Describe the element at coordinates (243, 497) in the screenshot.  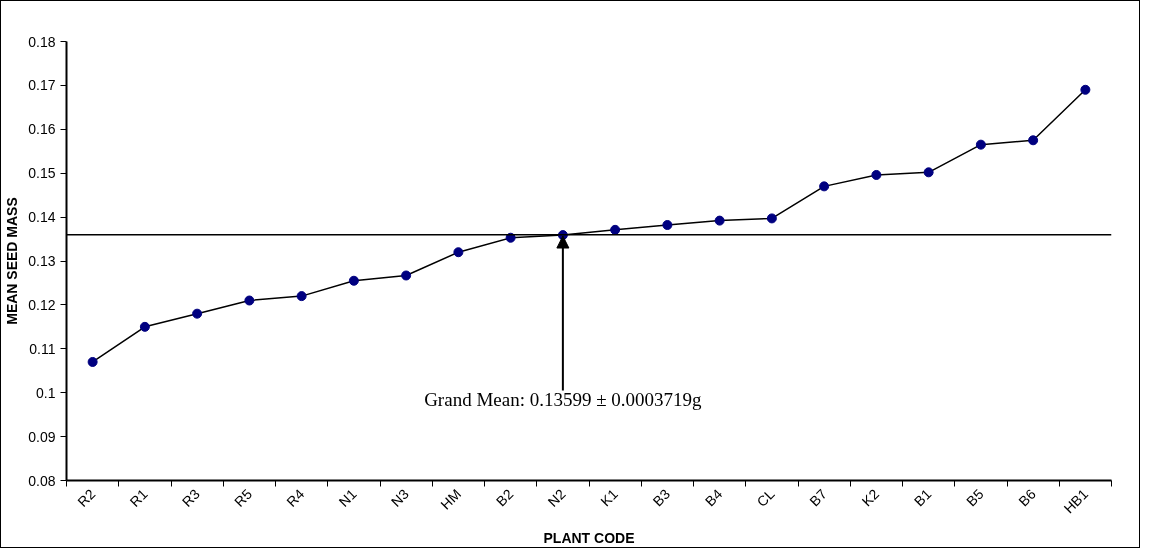
I see `x-tick-label: R5` at that location.